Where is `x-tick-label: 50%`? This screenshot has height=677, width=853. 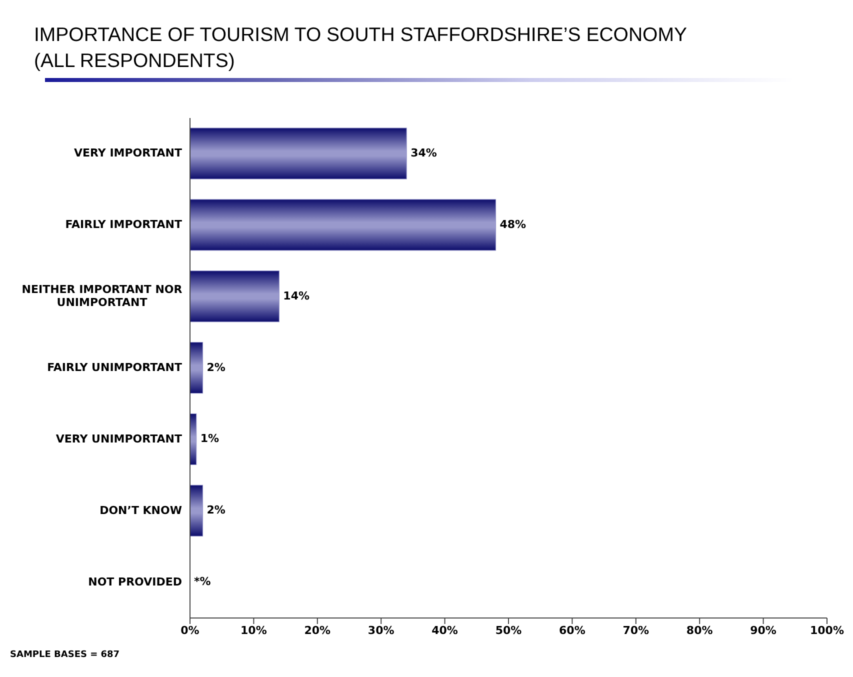 x-tick-label: 50% is located at coordinates (508, 630).